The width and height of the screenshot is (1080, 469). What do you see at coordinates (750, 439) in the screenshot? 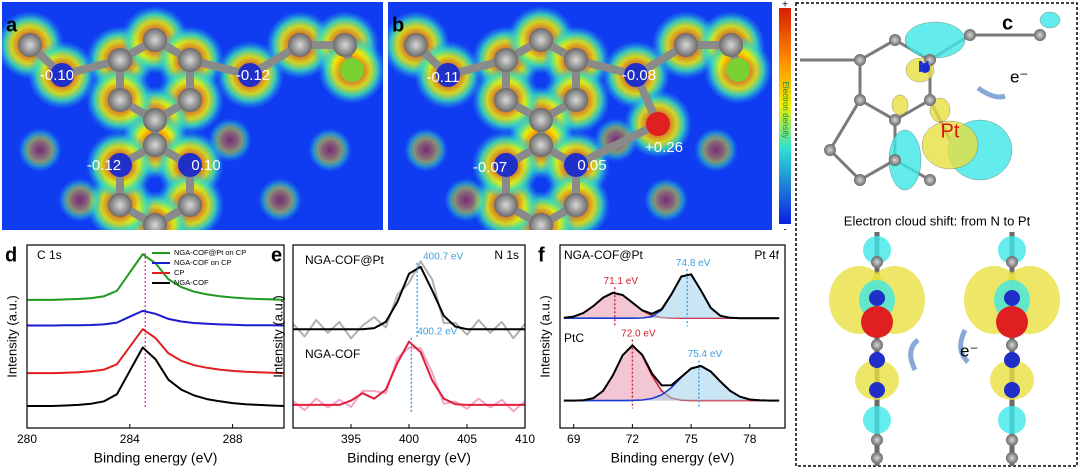
I see `x-tick-label: 78` at bounding box center [750, 439].